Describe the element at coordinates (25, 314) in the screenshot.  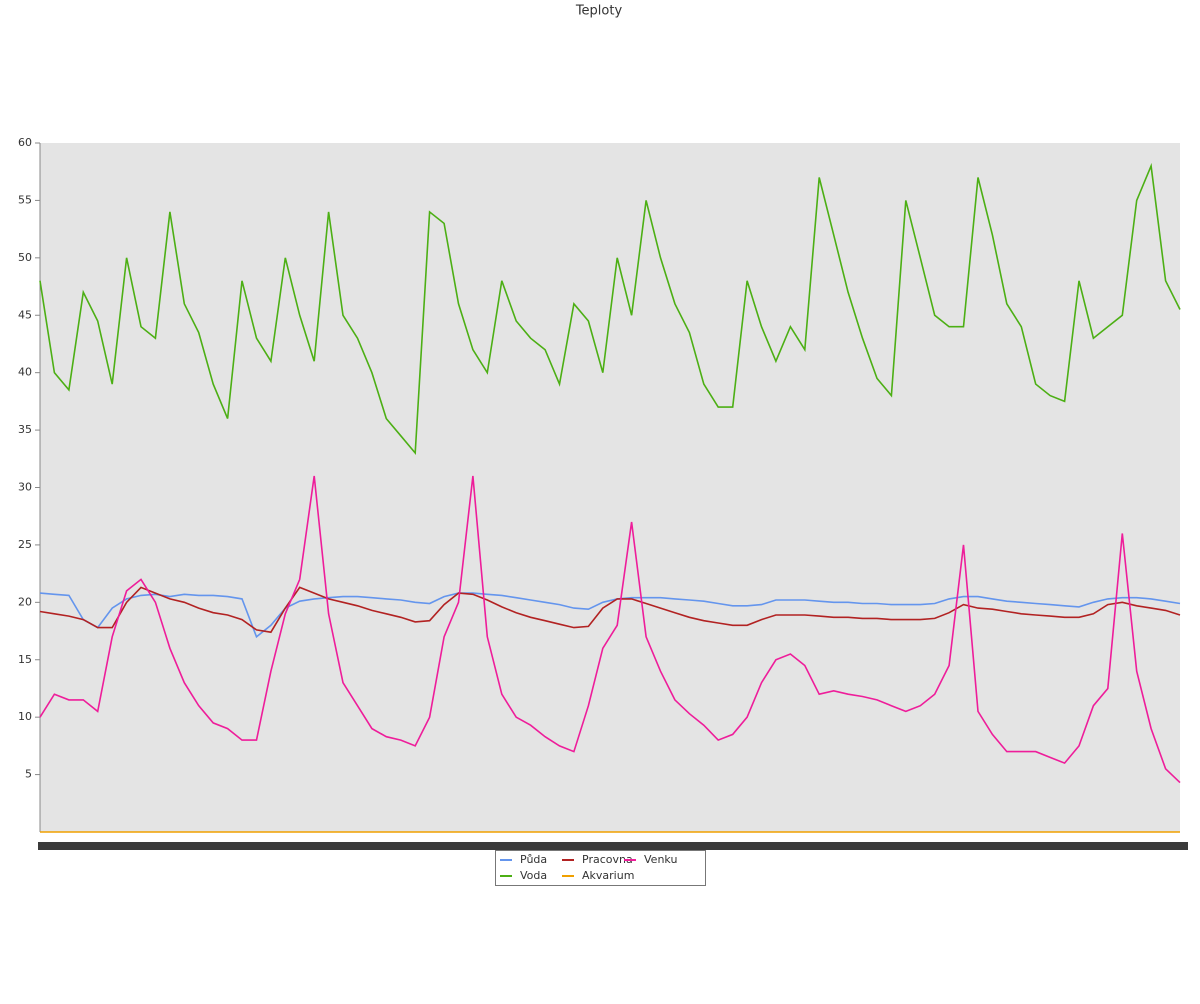
I see `y-tick-label: 45` at that location.